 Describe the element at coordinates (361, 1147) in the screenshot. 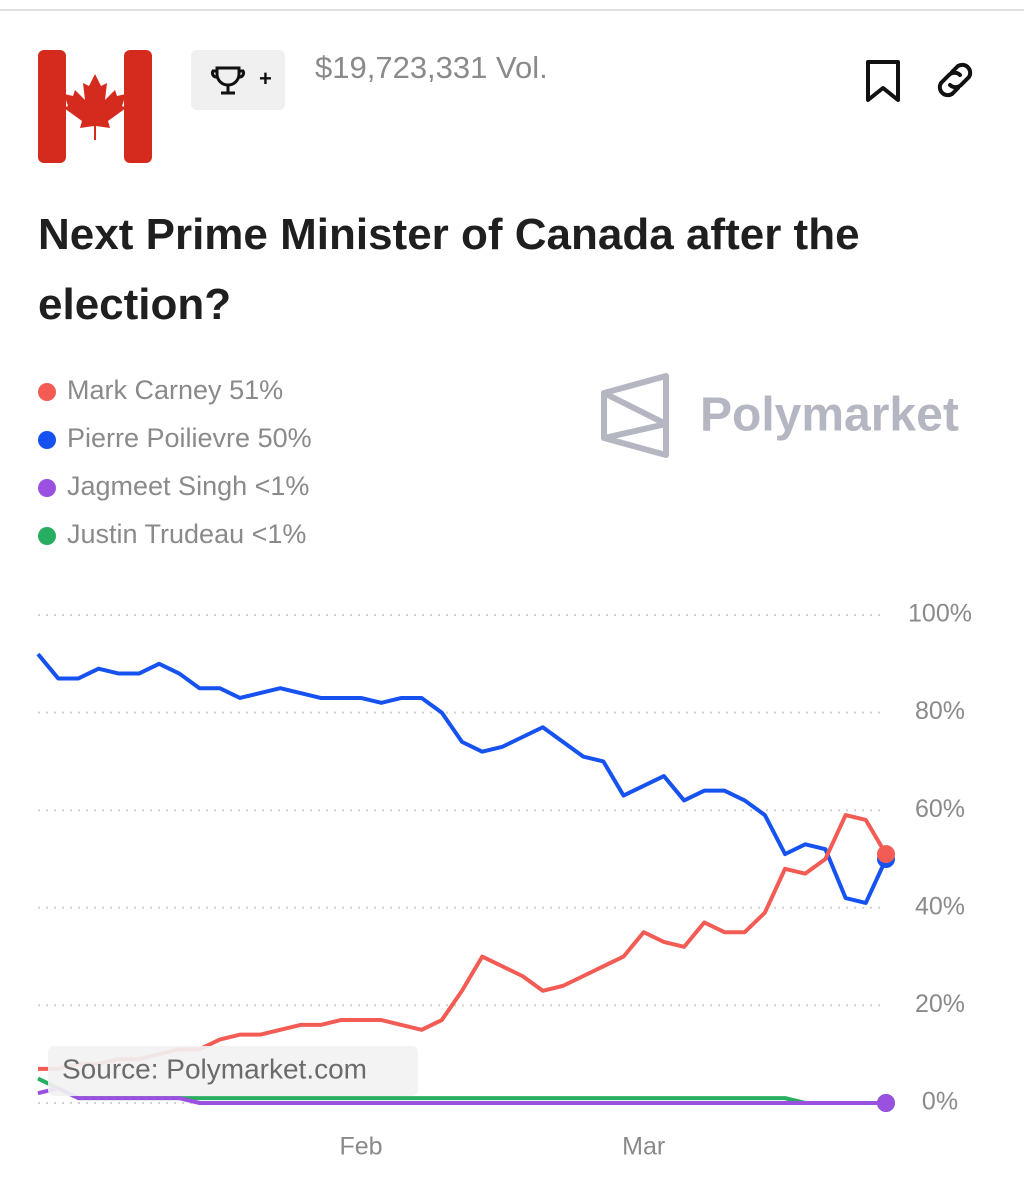

I see `x-tick-label: Feb` at that location.